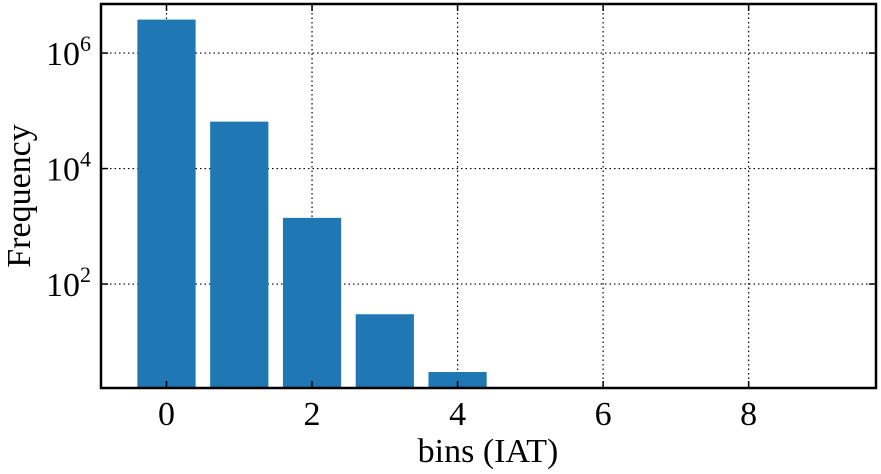 This screenshot has width=881, height=474. What do you see at coordinates (19, 196) in the screenshot?
I see `y-axis-label: Frequency` at bounding box center [19, 196].